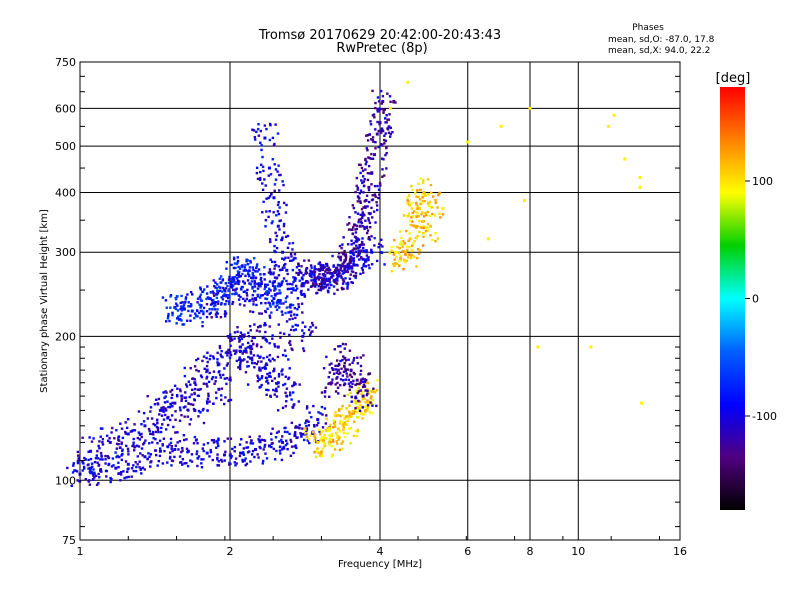 Image resolution: width=800 pixels, height=600 pixels. I want to click on x-tick-label: 10, so click(578, 551).